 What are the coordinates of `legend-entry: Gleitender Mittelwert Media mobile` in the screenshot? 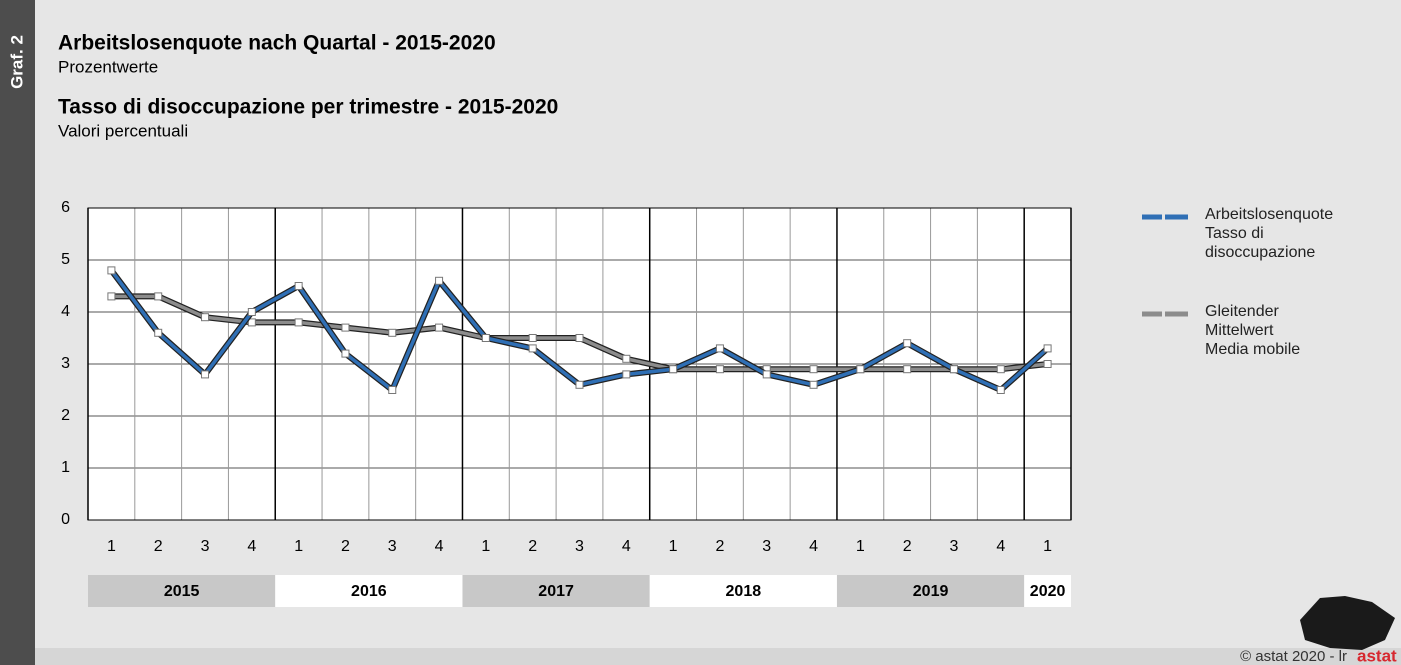 It's located at (1253, 330).